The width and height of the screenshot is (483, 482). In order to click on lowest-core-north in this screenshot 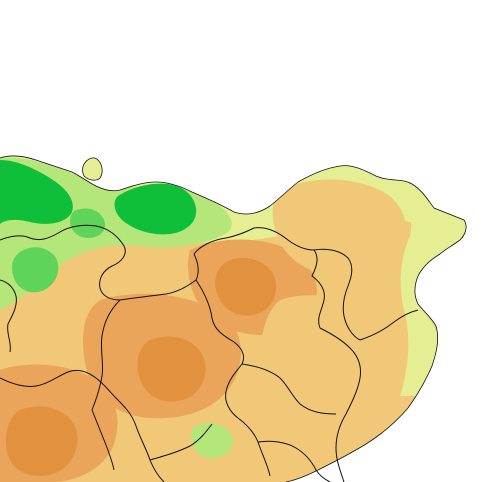, I will do `click(246, 286)`.